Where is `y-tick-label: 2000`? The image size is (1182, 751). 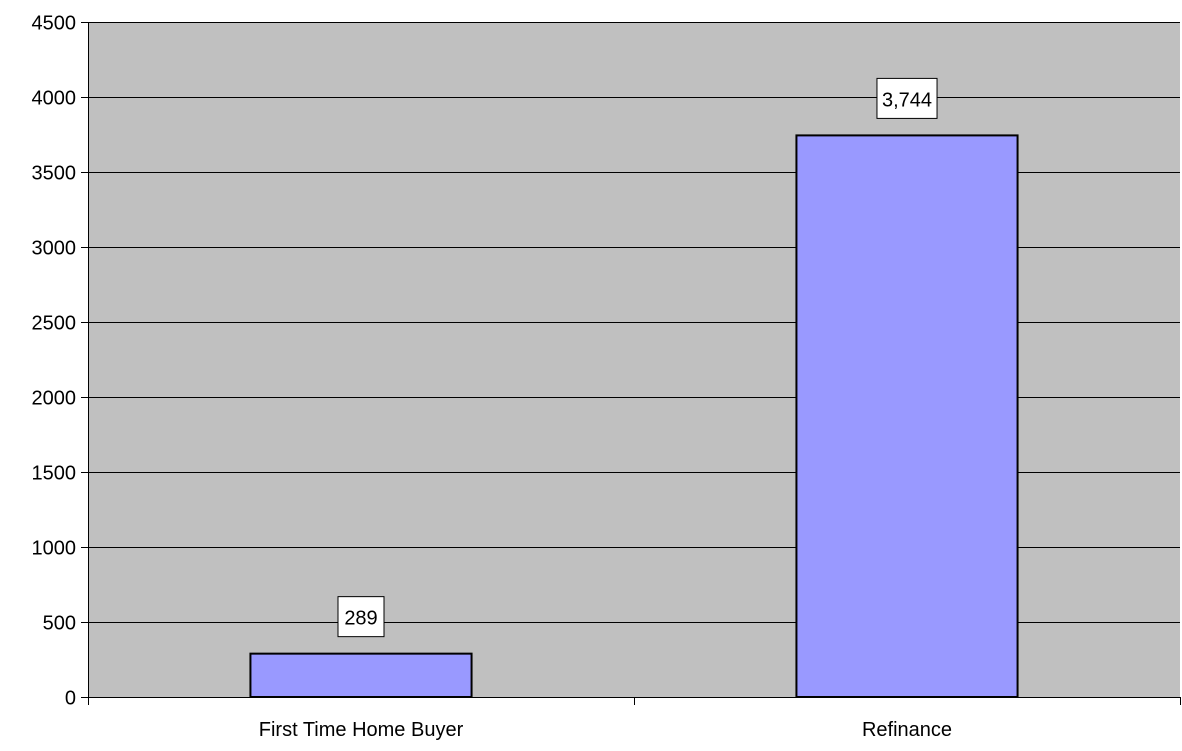 y-tick-label: 2000 is located at coordinates (54, 399).